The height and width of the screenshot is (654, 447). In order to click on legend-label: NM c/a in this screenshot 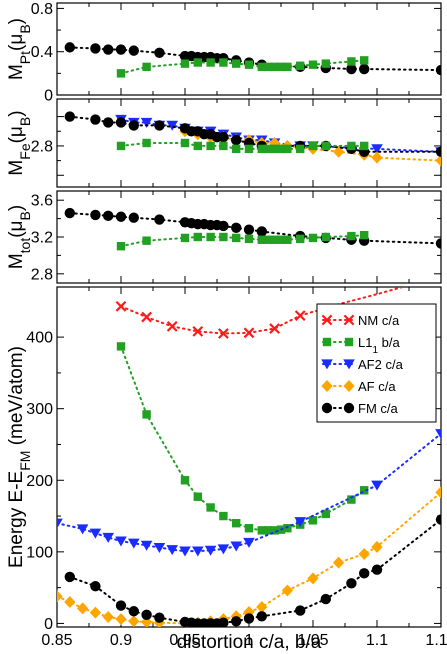, I will do `click(379, 320)`.